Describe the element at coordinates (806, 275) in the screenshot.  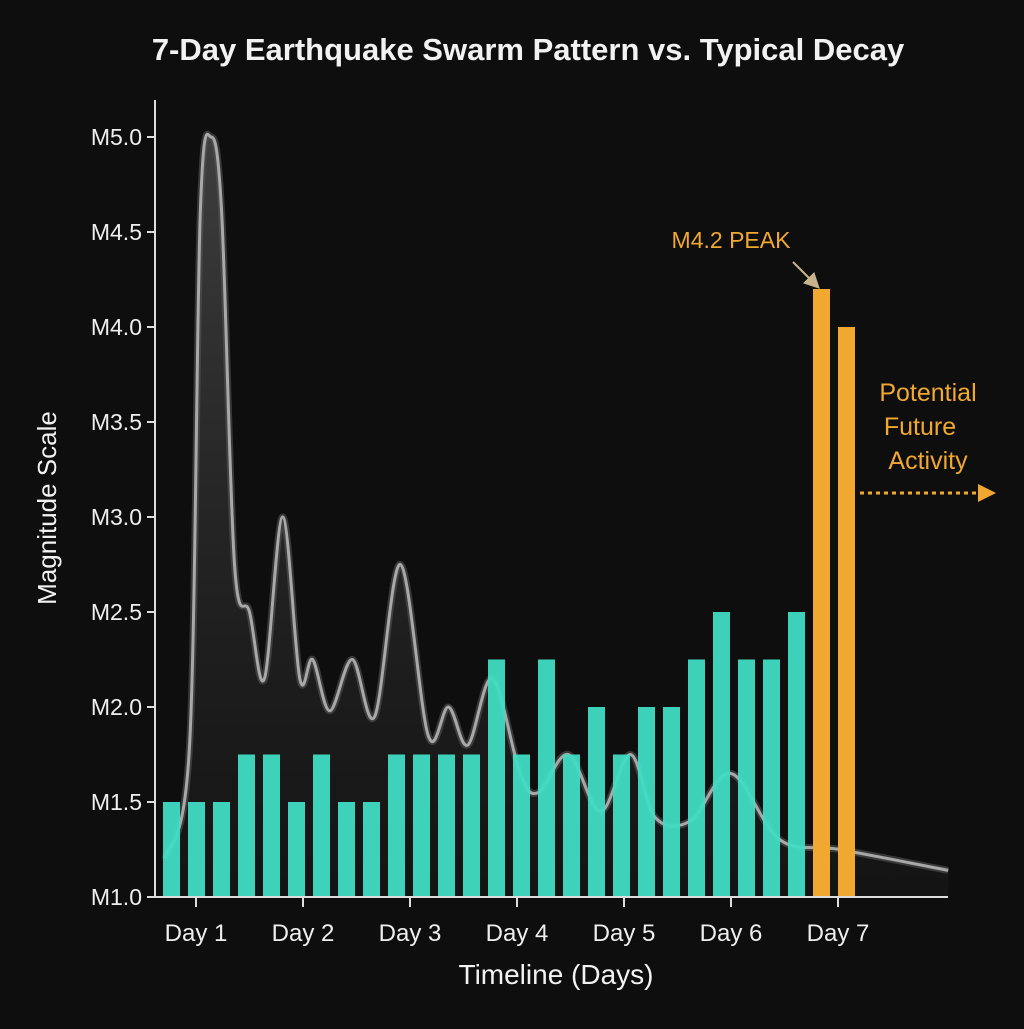
I see `peak-annotation-arrow` at that location.